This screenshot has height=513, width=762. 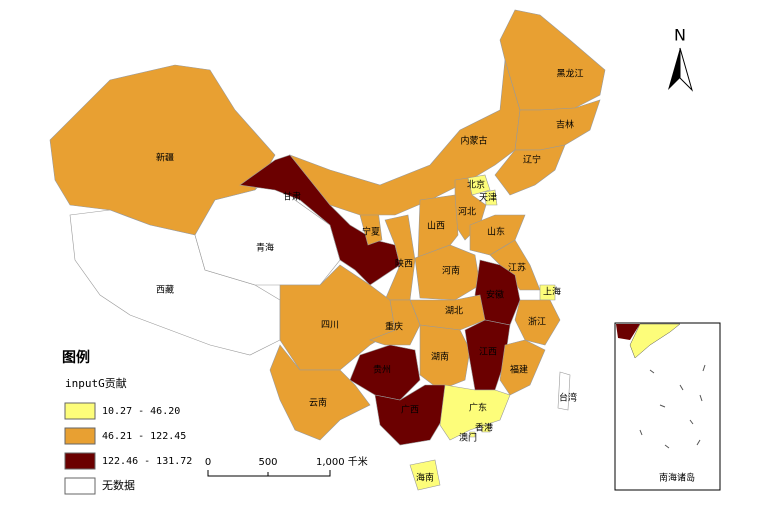 What do you see at coordinates (552, 292) in the screenshot?
I see `region-label: 上海` at bounding box center [552, 292].